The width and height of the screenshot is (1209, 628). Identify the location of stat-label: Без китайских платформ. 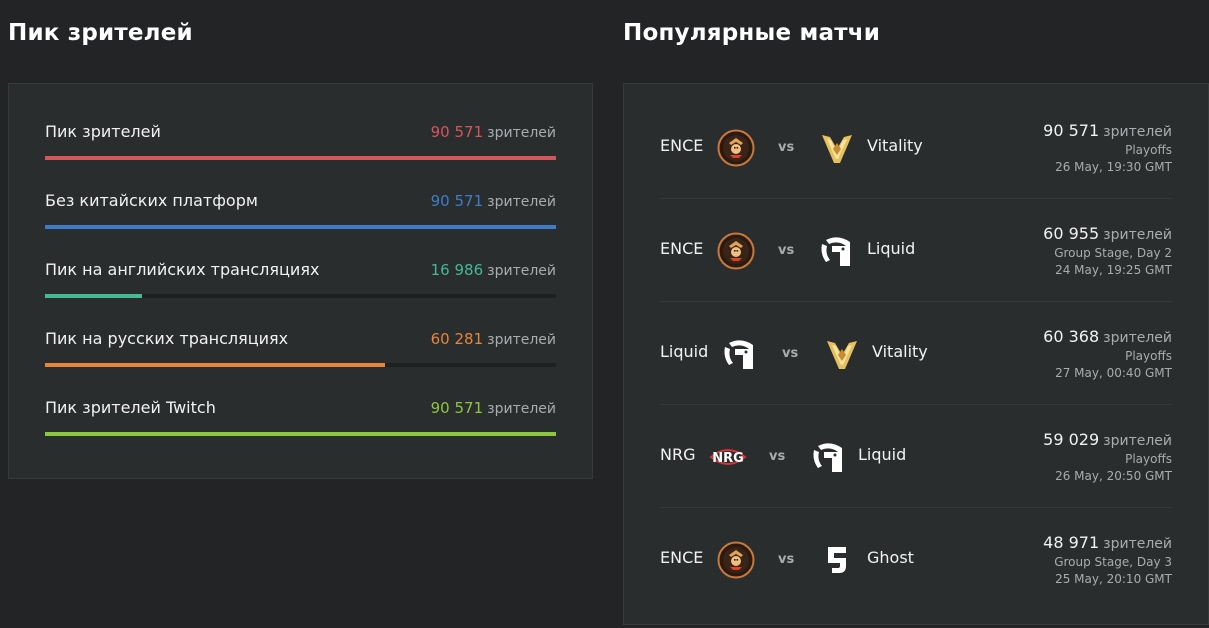
(151, 200).